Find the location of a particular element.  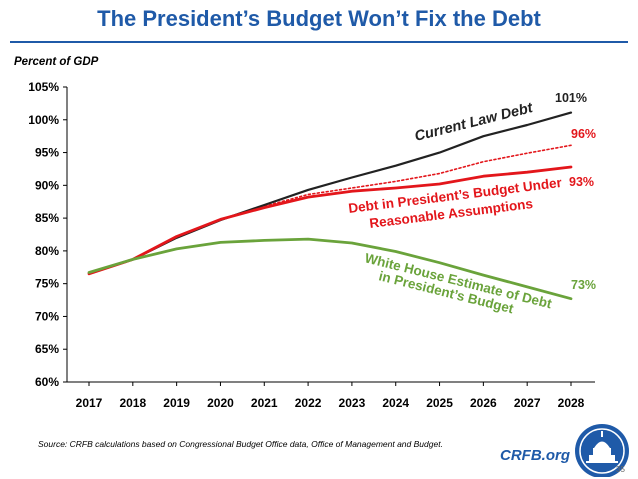

capitol-seal-icon is located at coordinates (602, 450).